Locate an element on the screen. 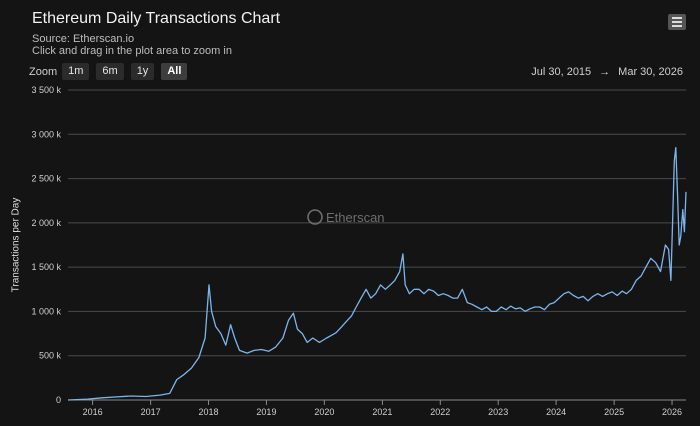  y-tick-label: 2 000 k is located at coordinates (46, 223).